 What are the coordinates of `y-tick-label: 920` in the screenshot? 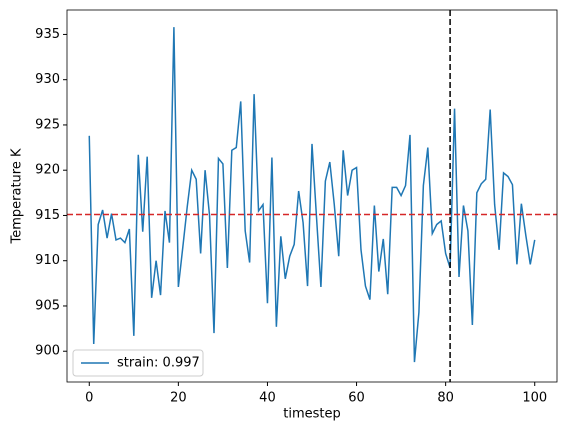 It's located at (47, 170).